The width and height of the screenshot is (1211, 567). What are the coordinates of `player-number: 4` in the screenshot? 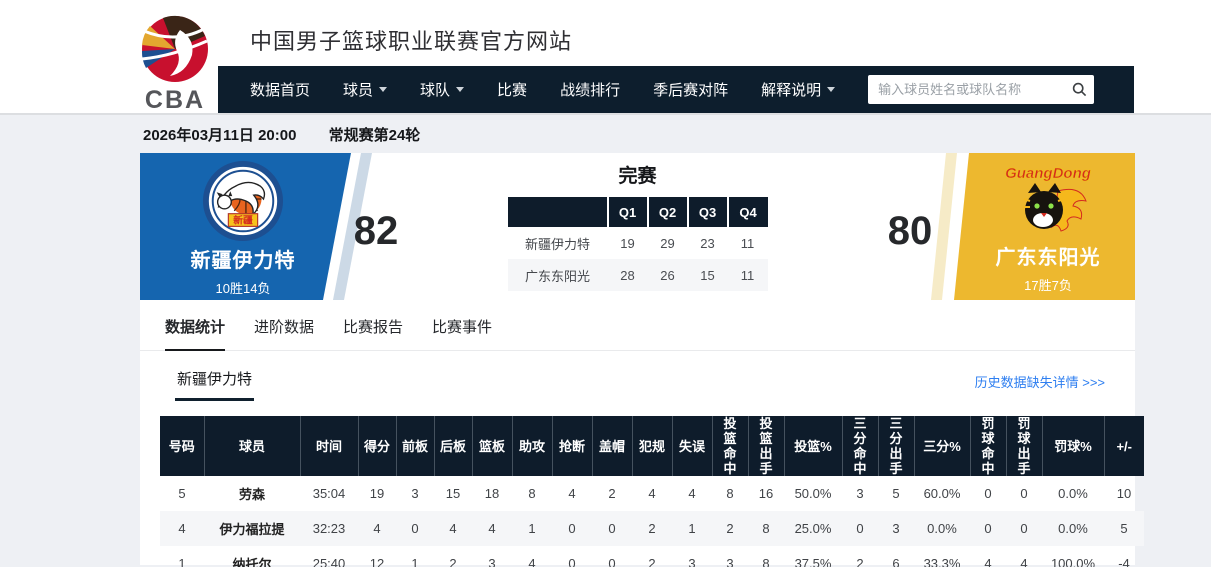 It's located at (182, 528).